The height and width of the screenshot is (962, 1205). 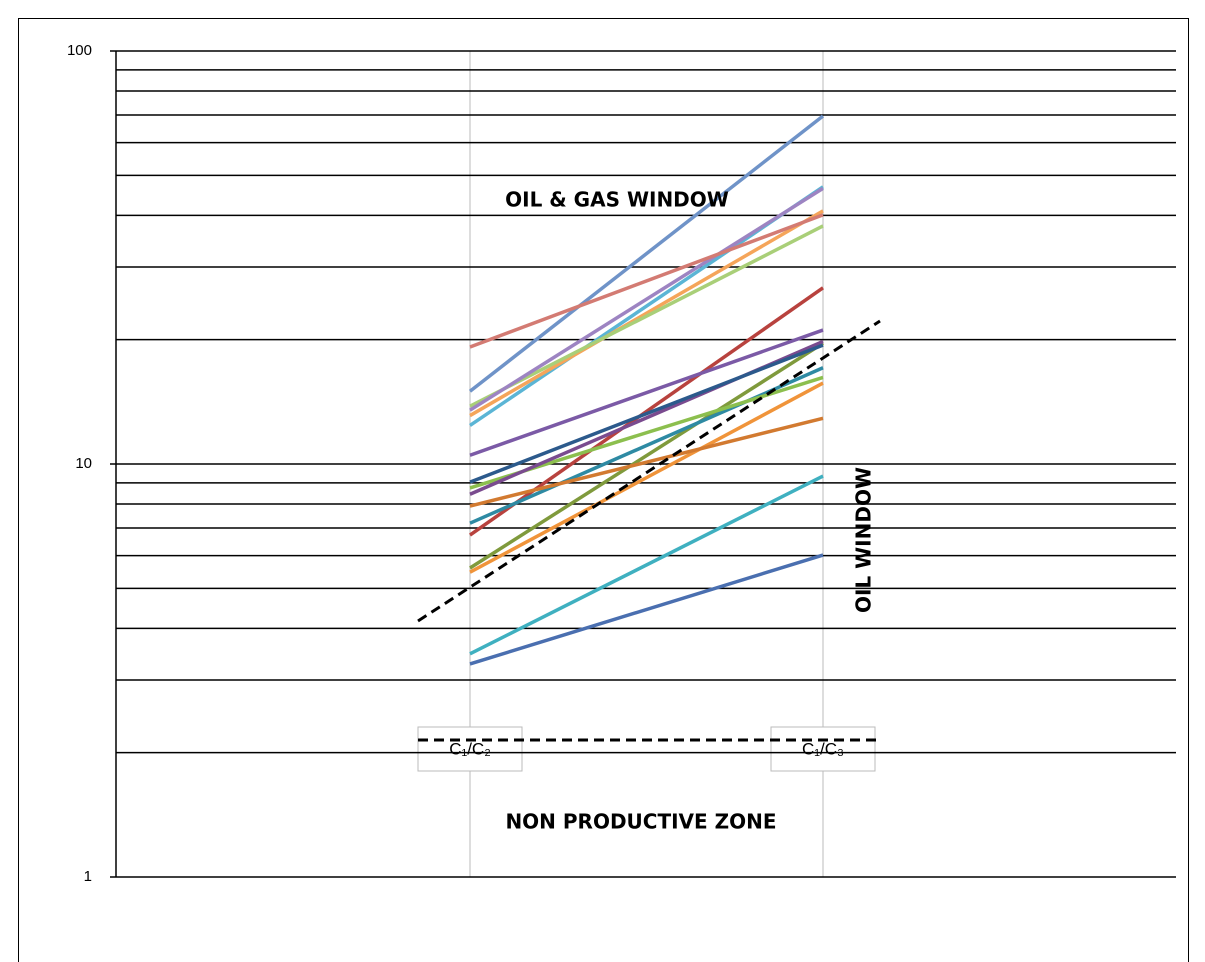 I want to click on annotation: NON PRODUCTIVE ZONE, so click(x=640, y=822).